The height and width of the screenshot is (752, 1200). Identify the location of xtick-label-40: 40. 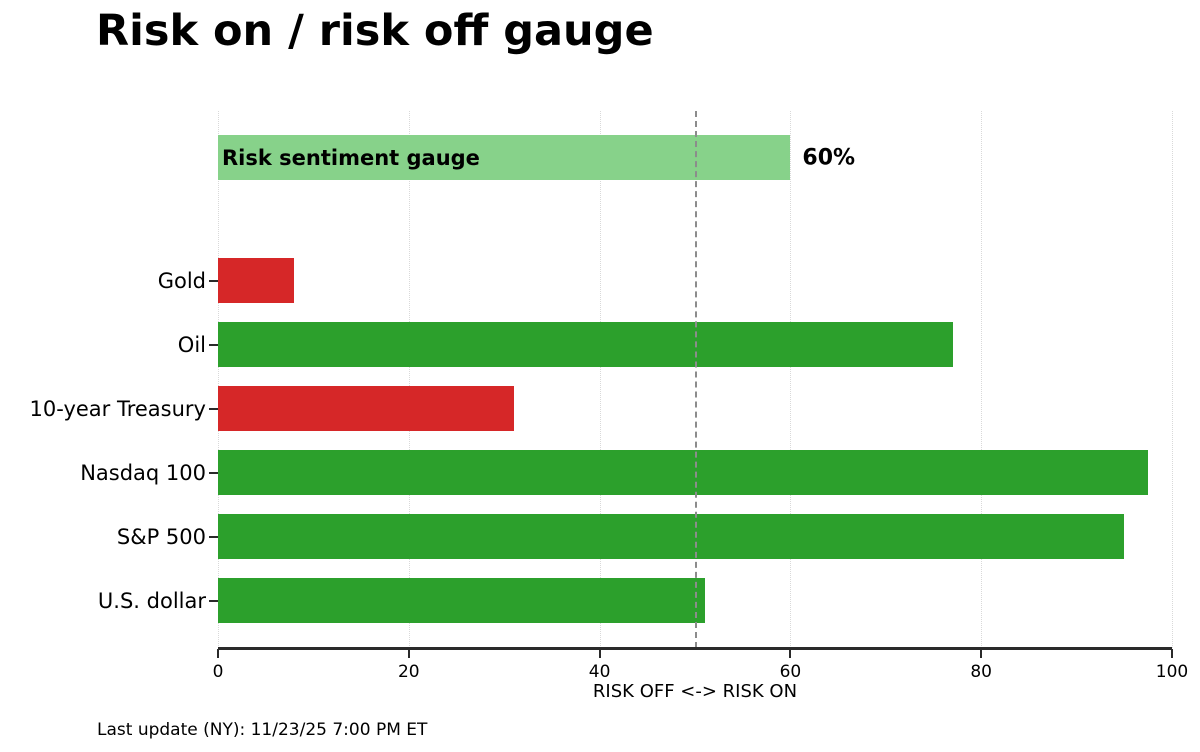
(599, 672).